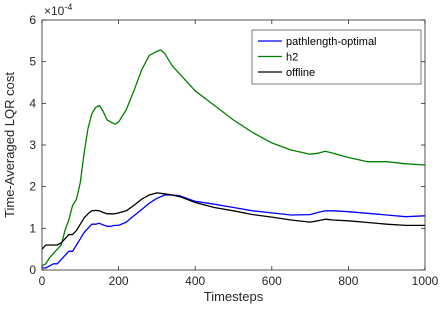 The width and height of the screenshot is (440, 320). I want to click on x-tick-label: 200, so click(119, 281).